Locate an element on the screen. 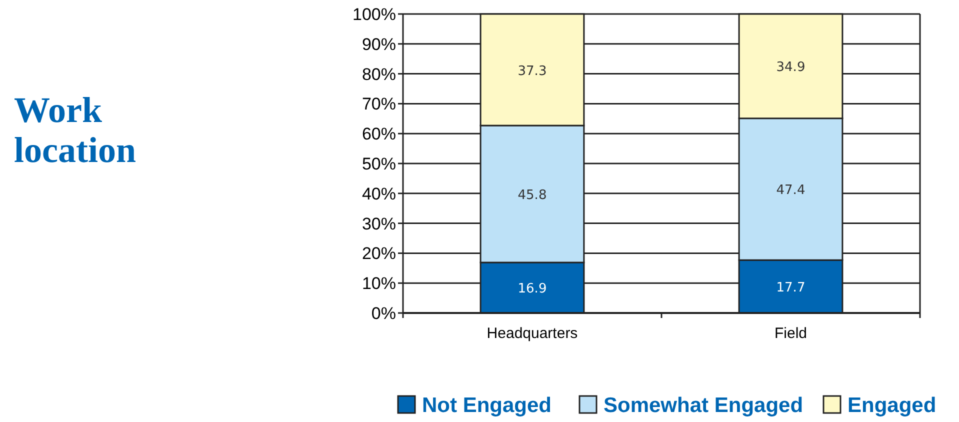  data-label: 17.7 is located at coordinates (791, 288).